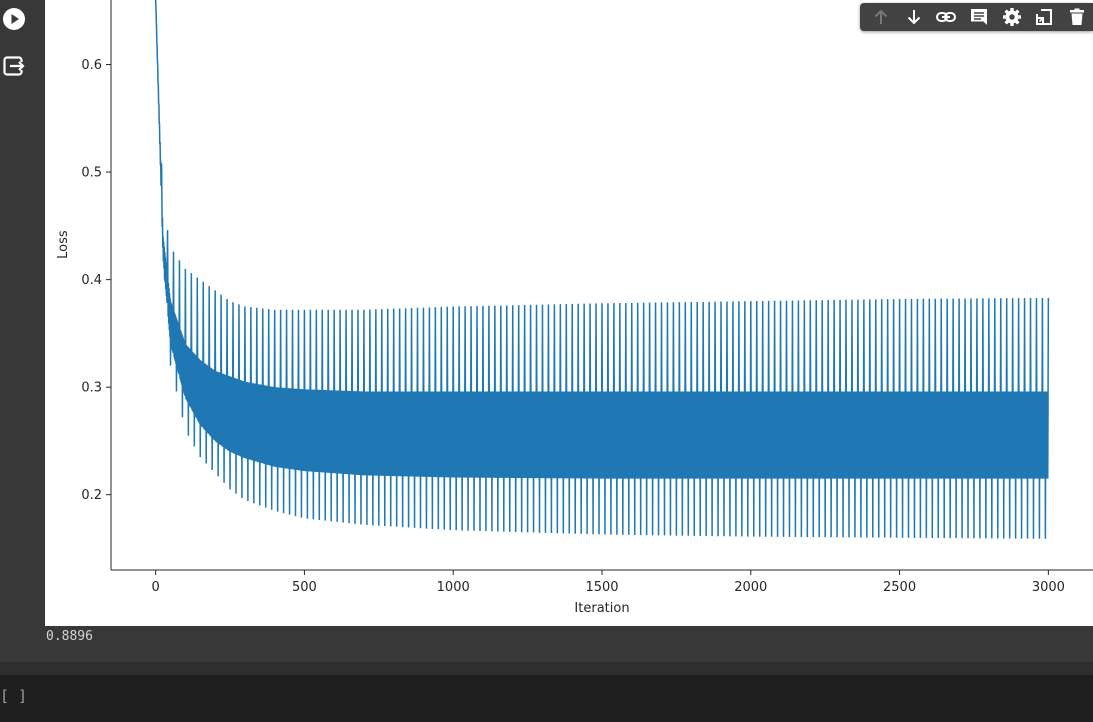 This screenshot has width=1093, height=722. Describe the element at coordinates (91, 280) in the screenshot. I see `y-tick-label: 0.4` at that location.